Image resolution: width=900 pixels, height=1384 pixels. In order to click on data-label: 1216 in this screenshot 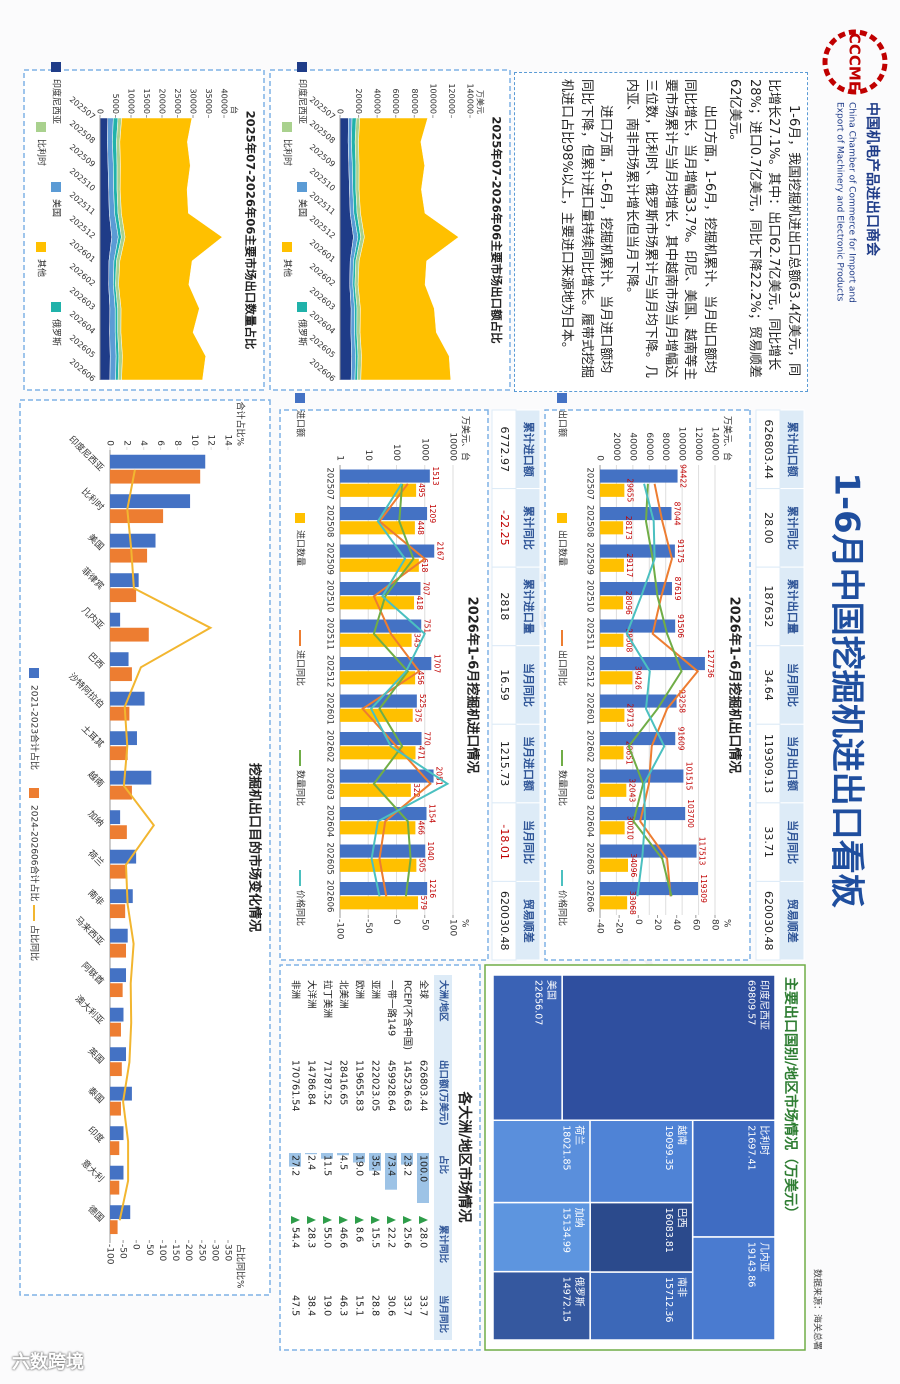, I will do `click(432, 888)`.